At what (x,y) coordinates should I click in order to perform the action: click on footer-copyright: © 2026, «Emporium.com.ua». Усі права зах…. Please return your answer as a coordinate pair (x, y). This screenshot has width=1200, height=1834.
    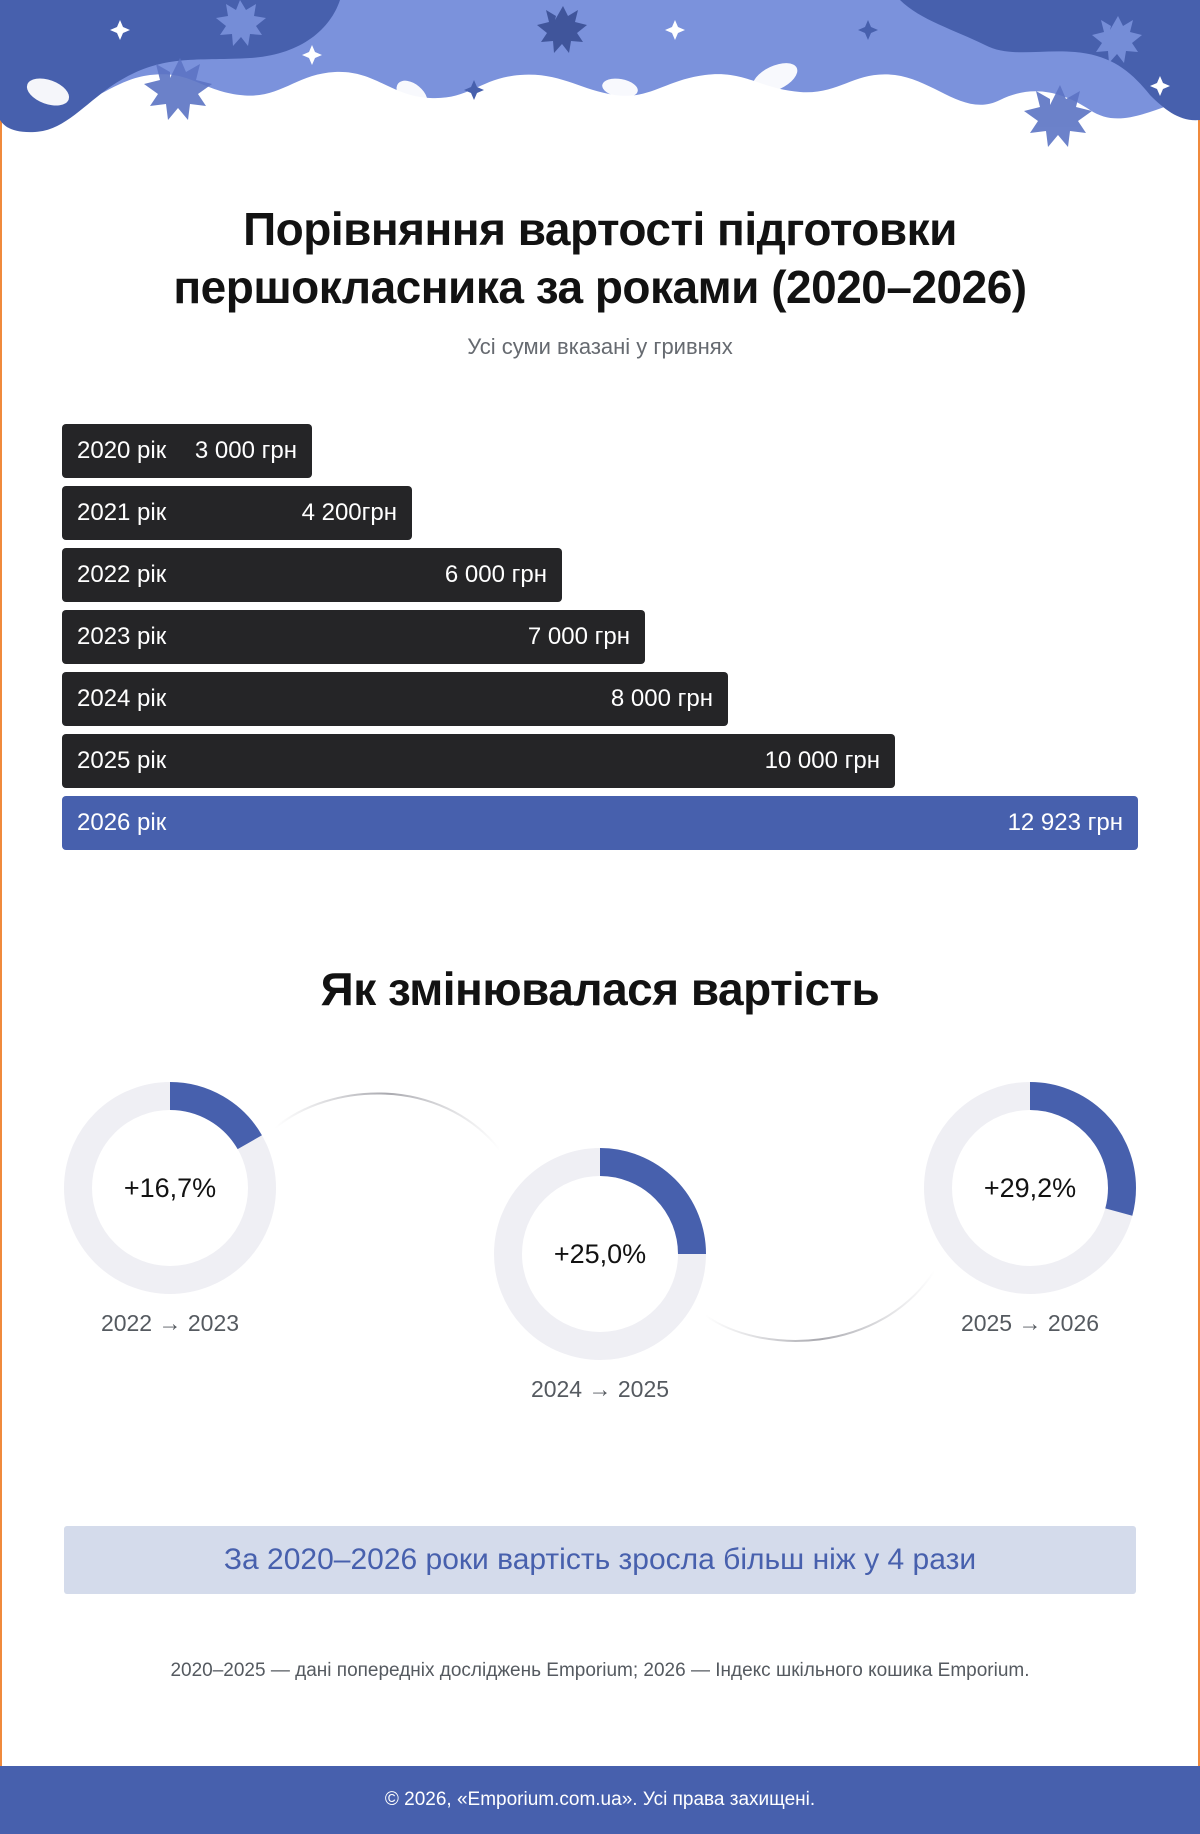
    Looking at the image, I should click on (600, 1799).